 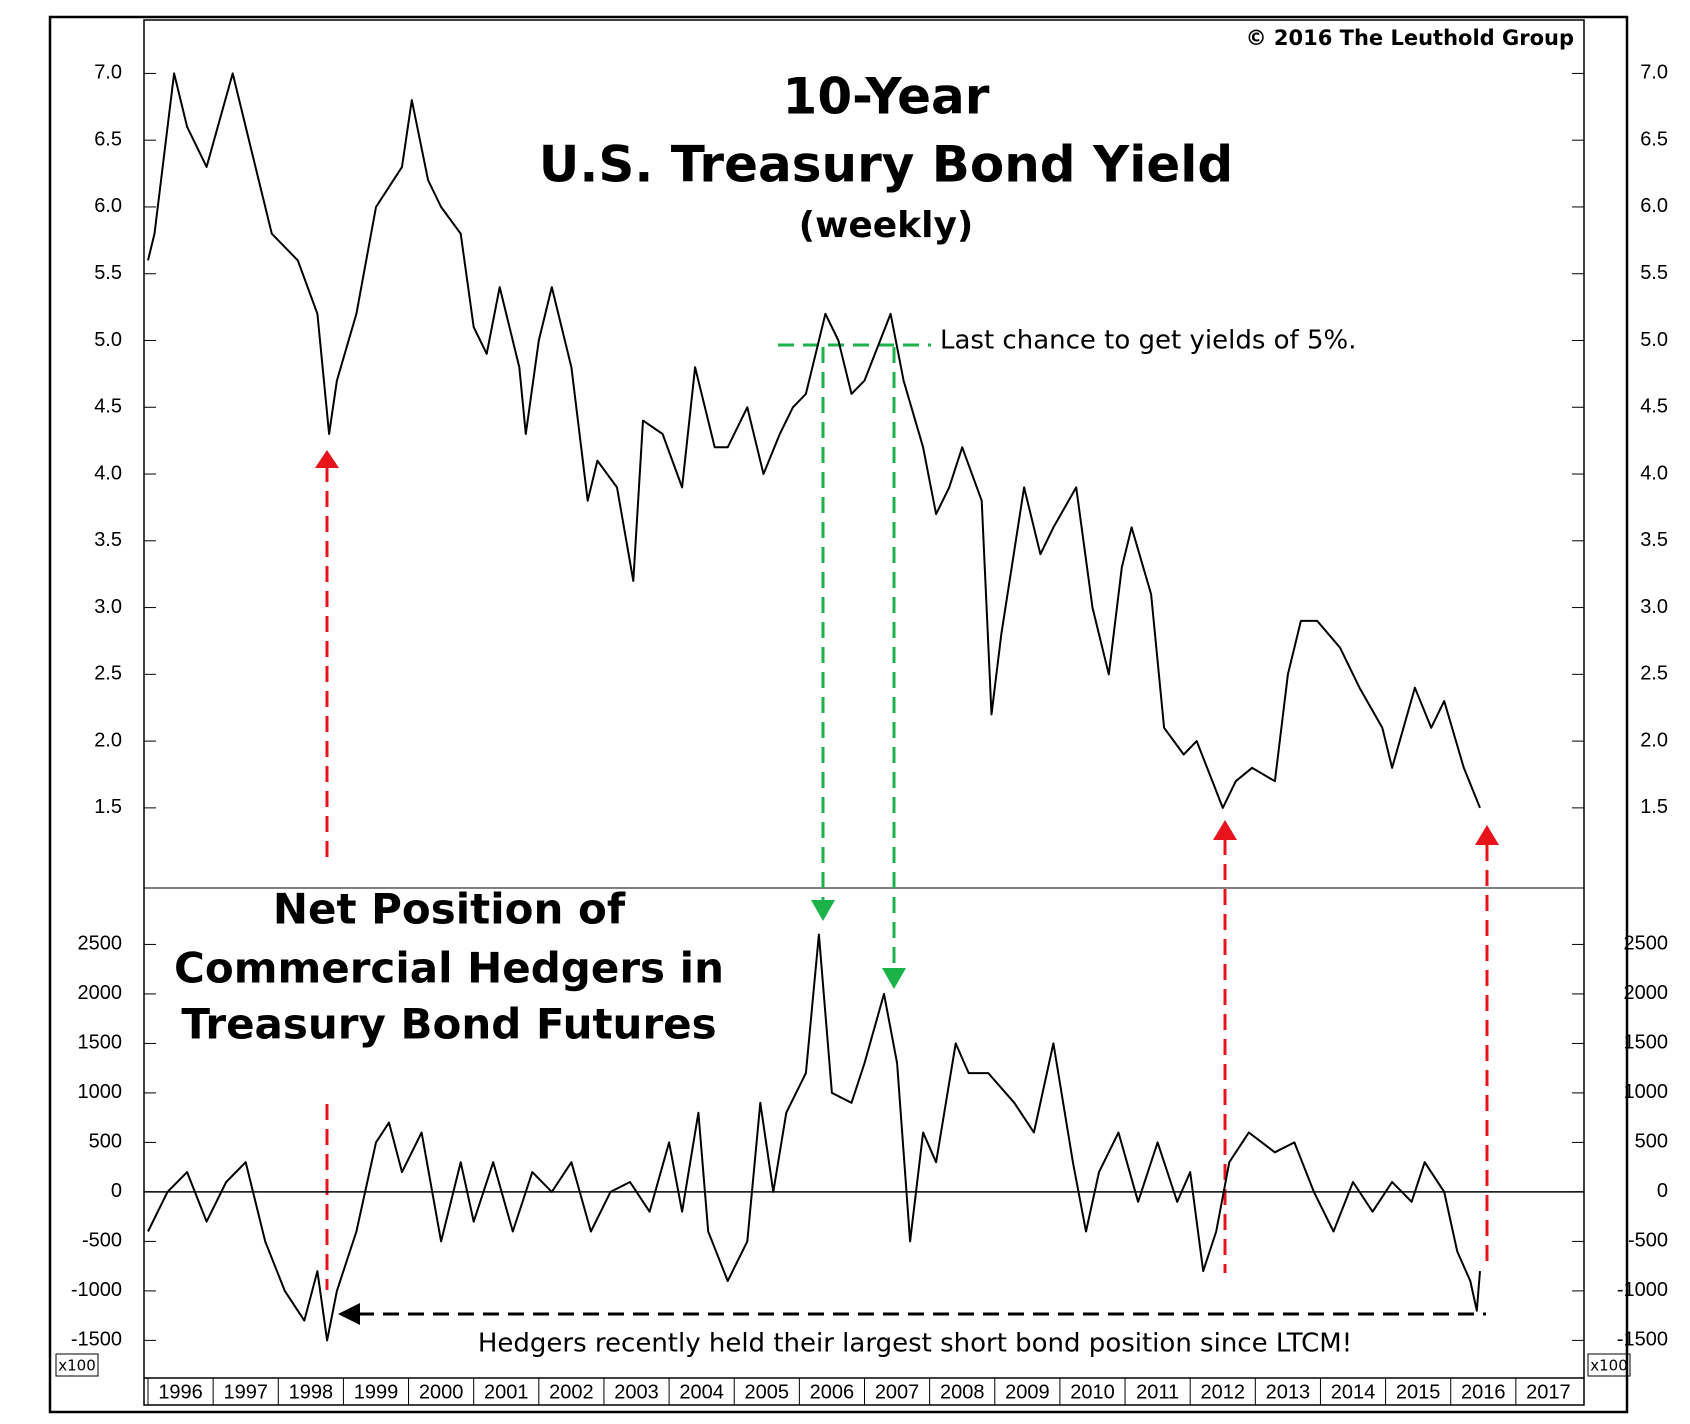 I want to click on y2-tick-label: 5.0, so click(x=1654, y=340).